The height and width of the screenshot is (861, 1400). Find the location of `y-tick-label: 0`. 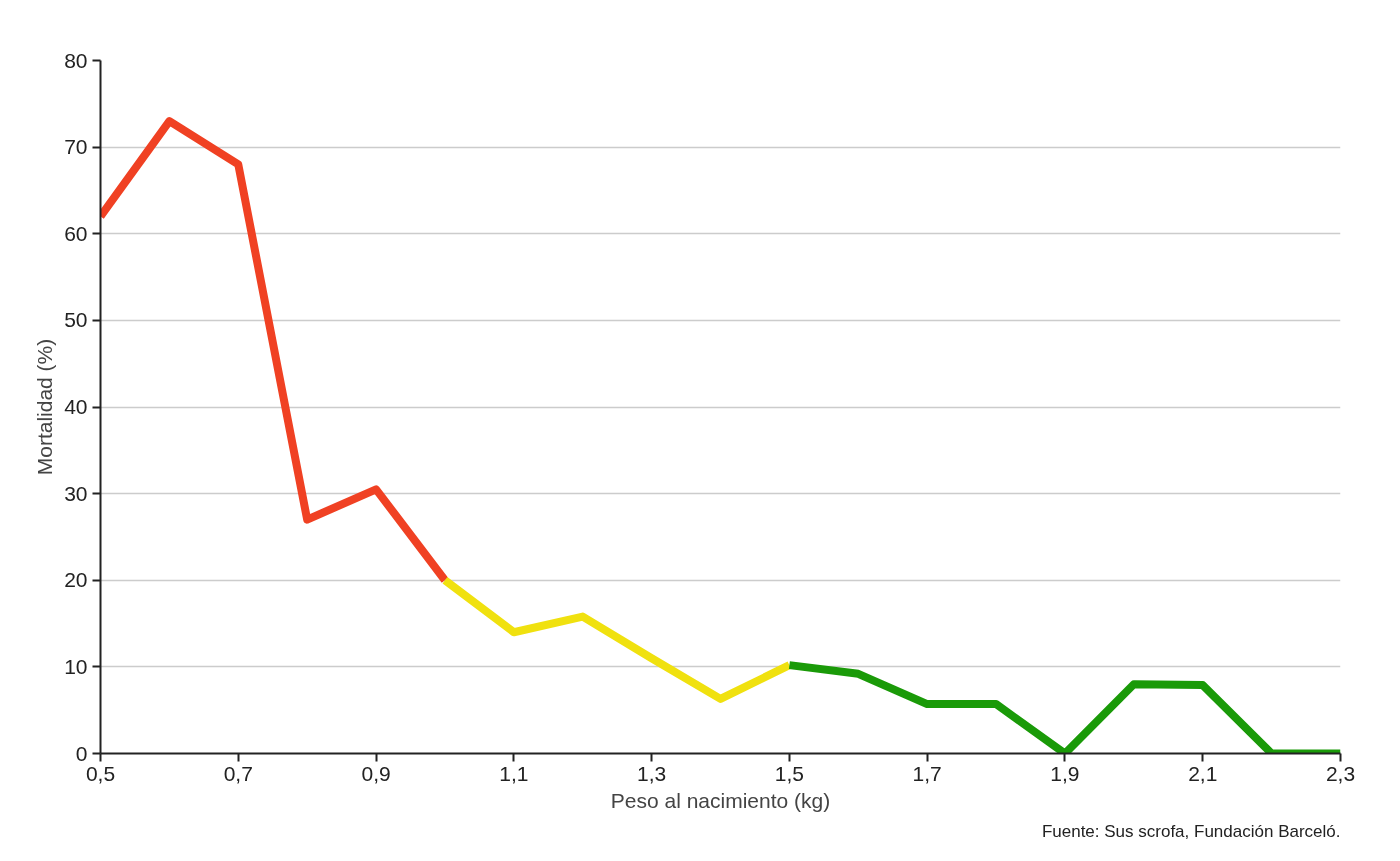

y-tick-label: 0 is located at coordinates (81, 753).